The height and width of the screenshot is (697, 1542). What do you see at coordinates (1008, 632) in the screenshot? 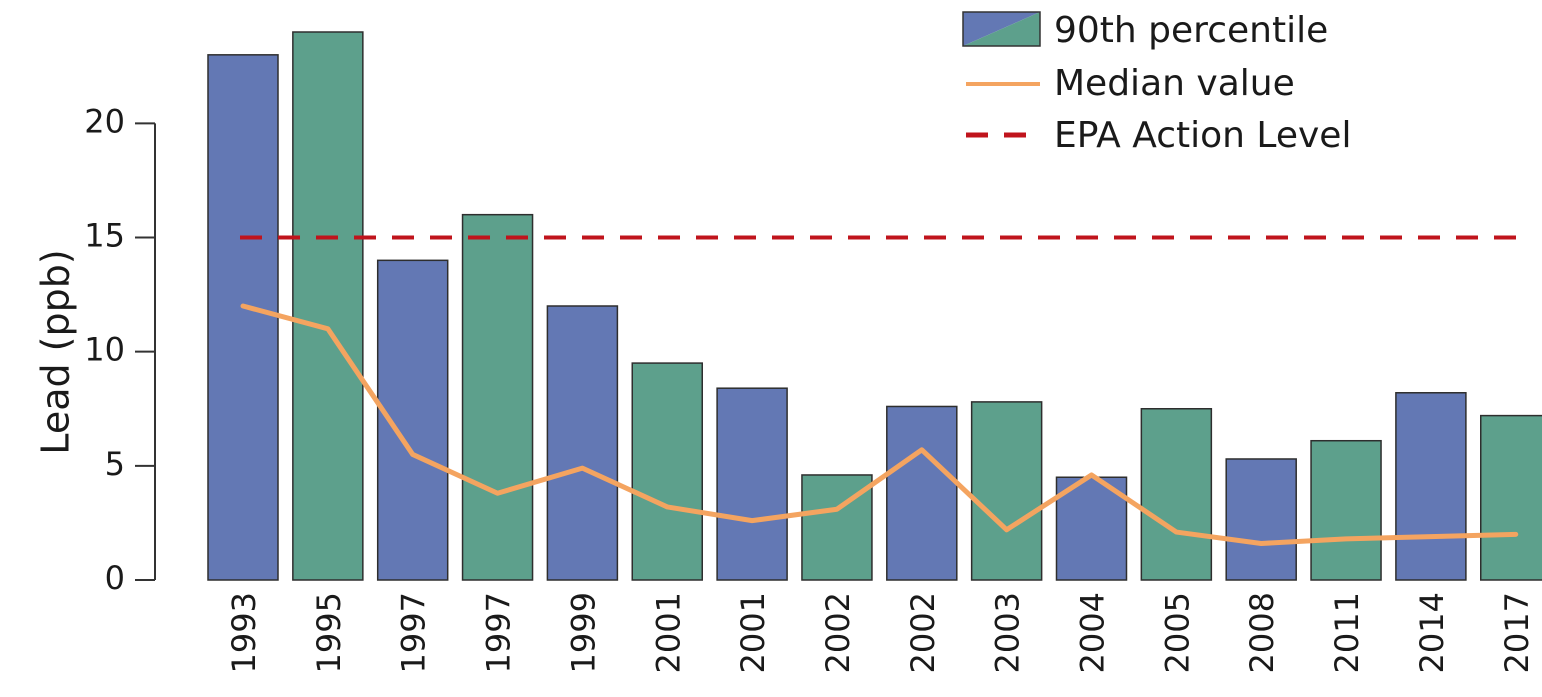
I see `x-tick-label: 2003` at bounding box center [1008, 632].